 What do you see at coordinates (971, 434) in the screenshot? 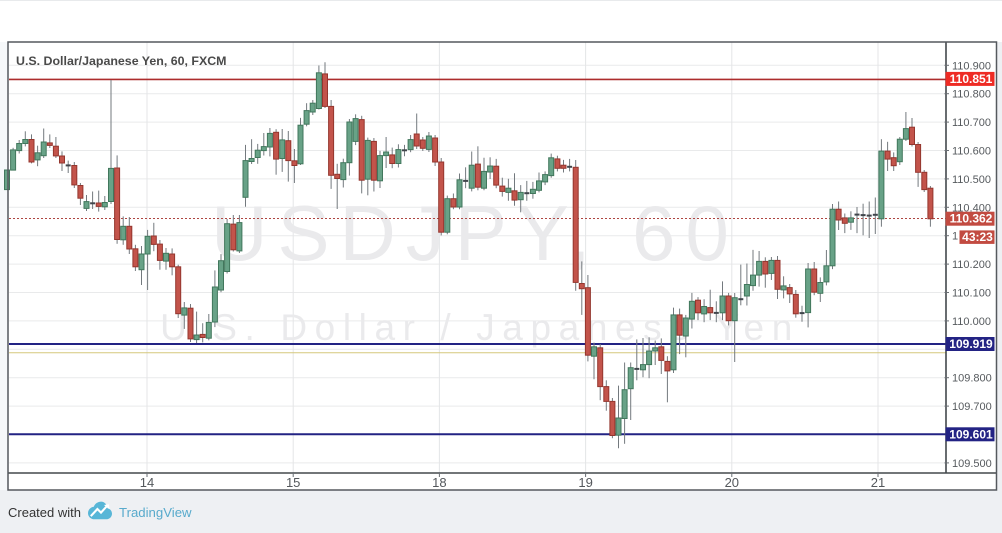
I see `svg-text: 109.601` at bounding box center [971, 434].